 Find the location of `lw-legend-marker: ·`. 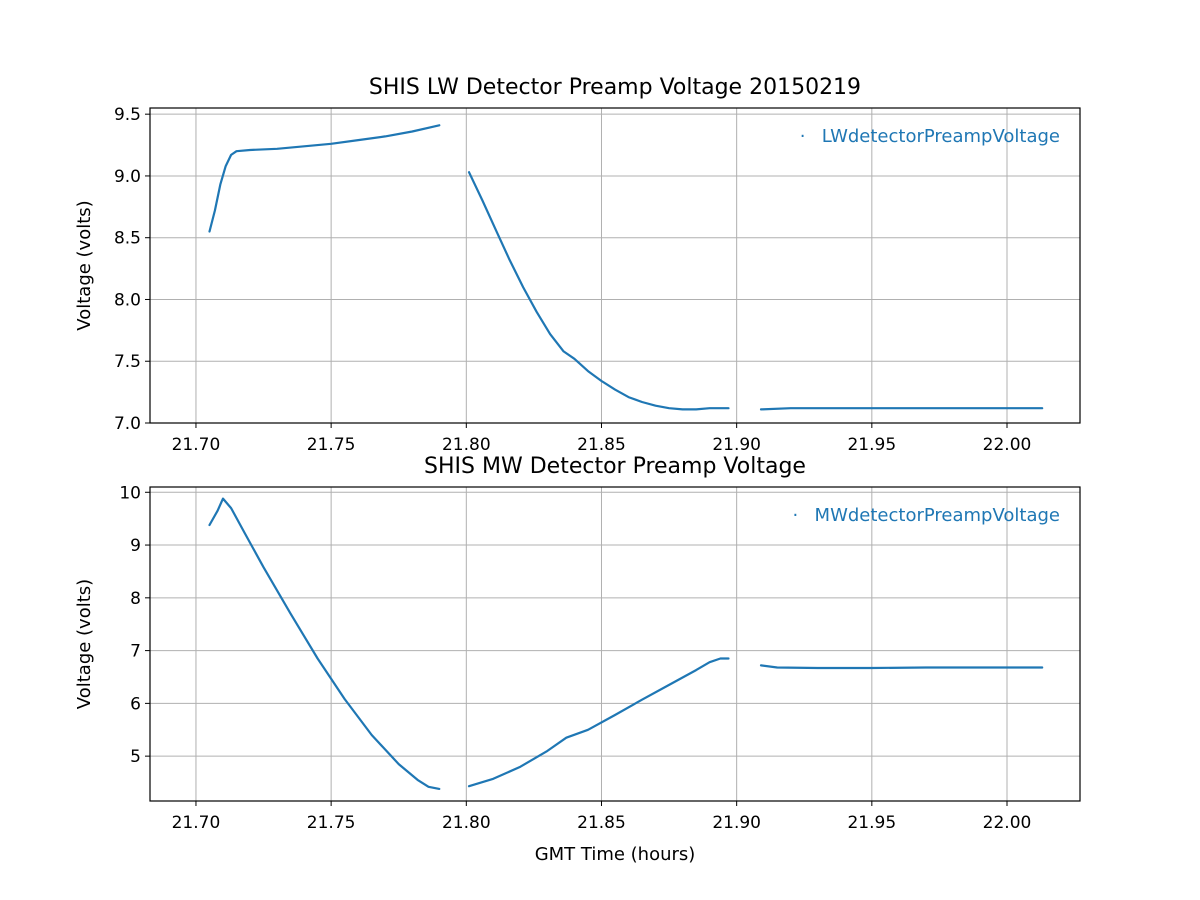

lw-legend-marker: · is located at coordinates (803, 136).